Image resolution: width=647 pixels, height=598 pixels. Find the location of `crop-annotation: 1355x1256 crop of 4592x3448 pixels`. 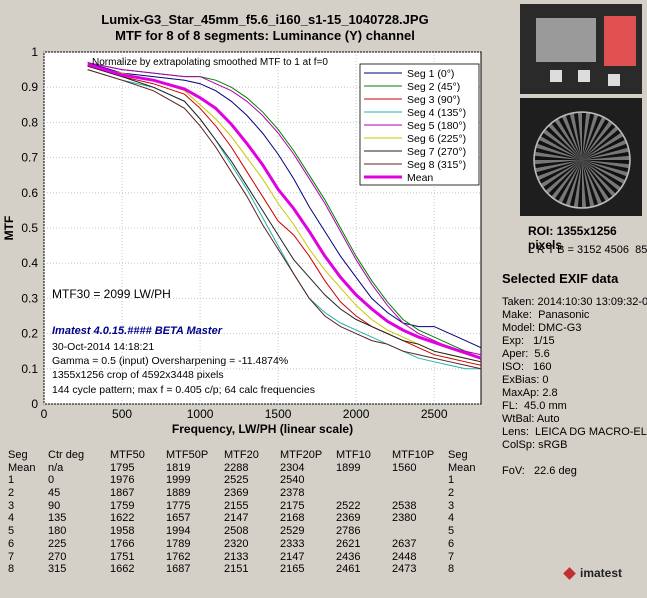

crop-annotation: 1355x1256 crop of 4592x3448 pixels is located at coordinates (138, 375).